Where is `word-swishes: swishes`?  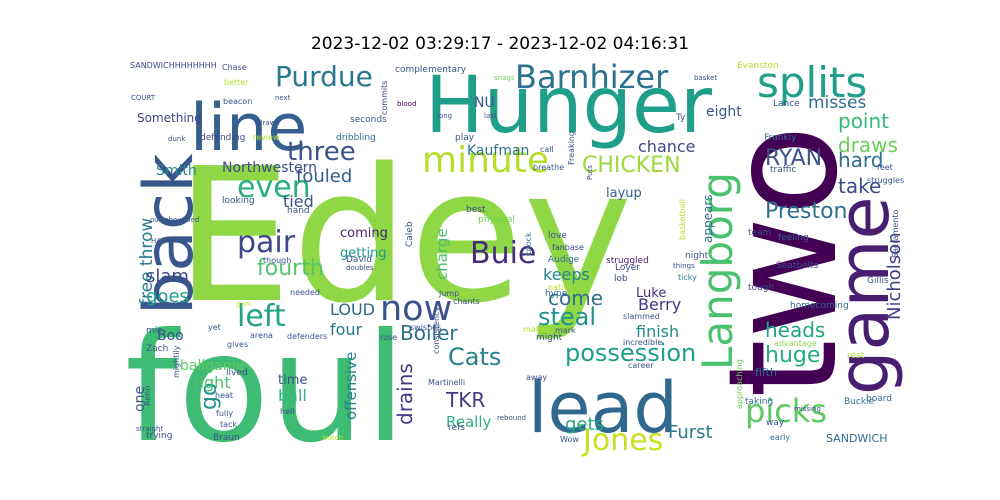
word-swishes: swishes is located at coordinates (425, 327).